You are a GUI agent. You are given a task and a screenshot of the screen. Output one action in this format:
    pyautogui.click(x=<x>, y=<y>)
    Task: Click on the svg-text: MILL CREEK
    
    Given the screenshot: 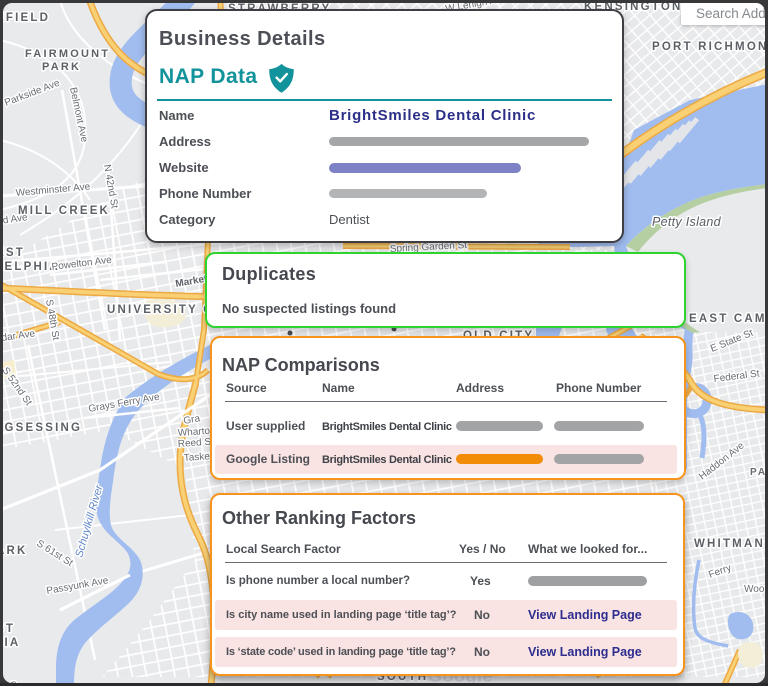 What is the action you would take?
    pyautogui.click(x=64, y=211)
    